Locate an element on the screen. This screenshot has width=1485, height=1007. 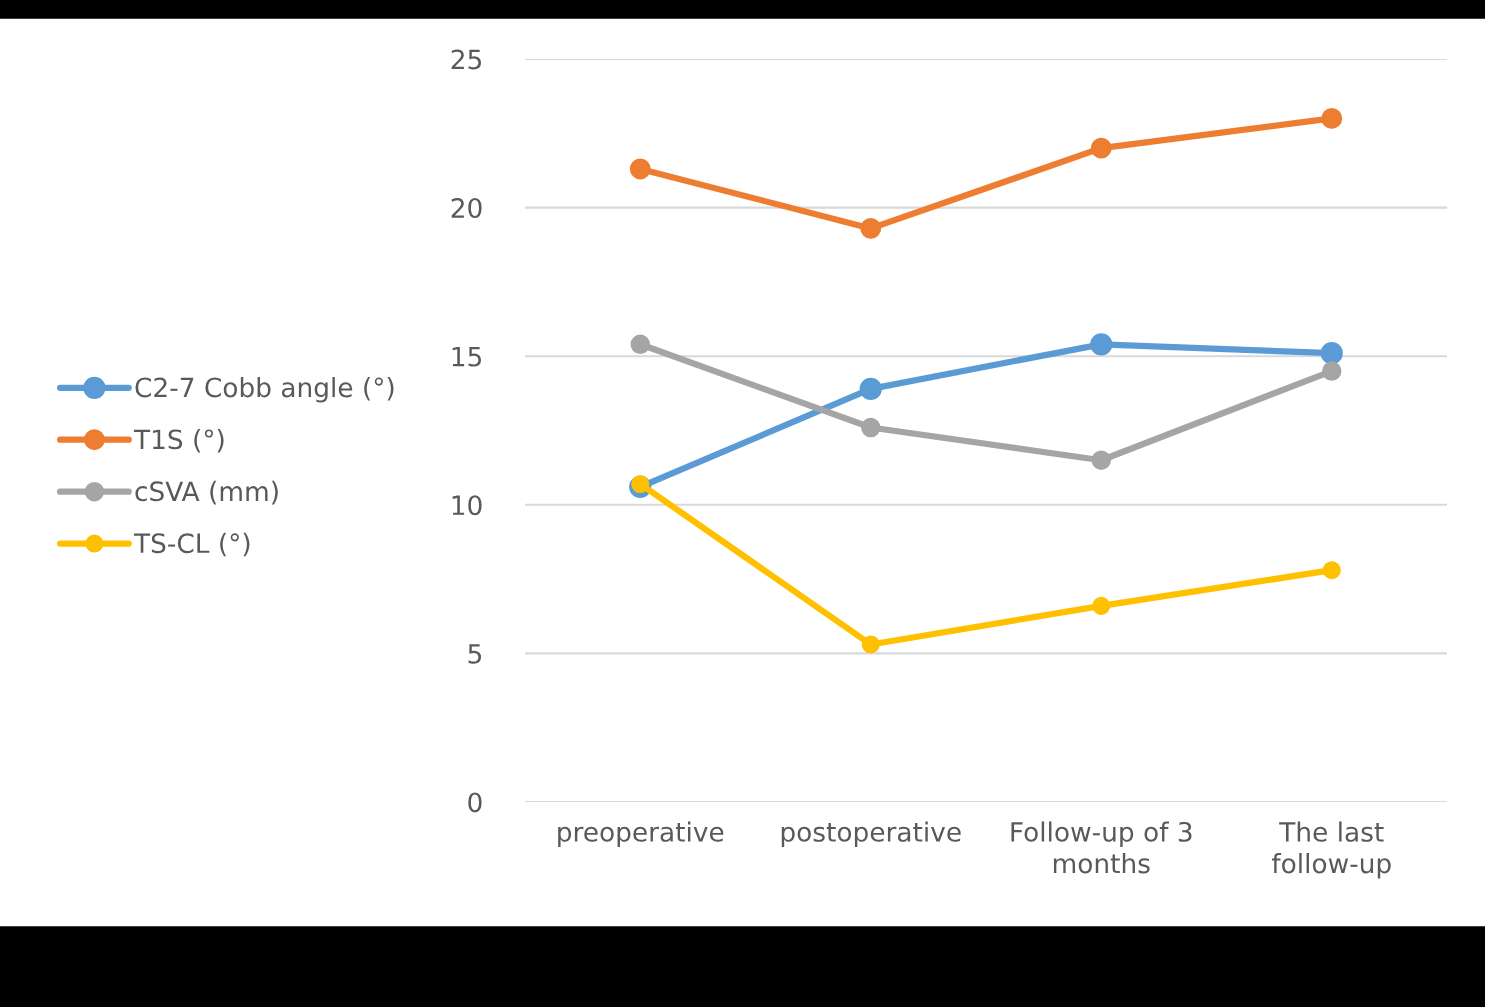
legend-label: C2-7 Cobb angle (°) is located at coordinates (264, 389).